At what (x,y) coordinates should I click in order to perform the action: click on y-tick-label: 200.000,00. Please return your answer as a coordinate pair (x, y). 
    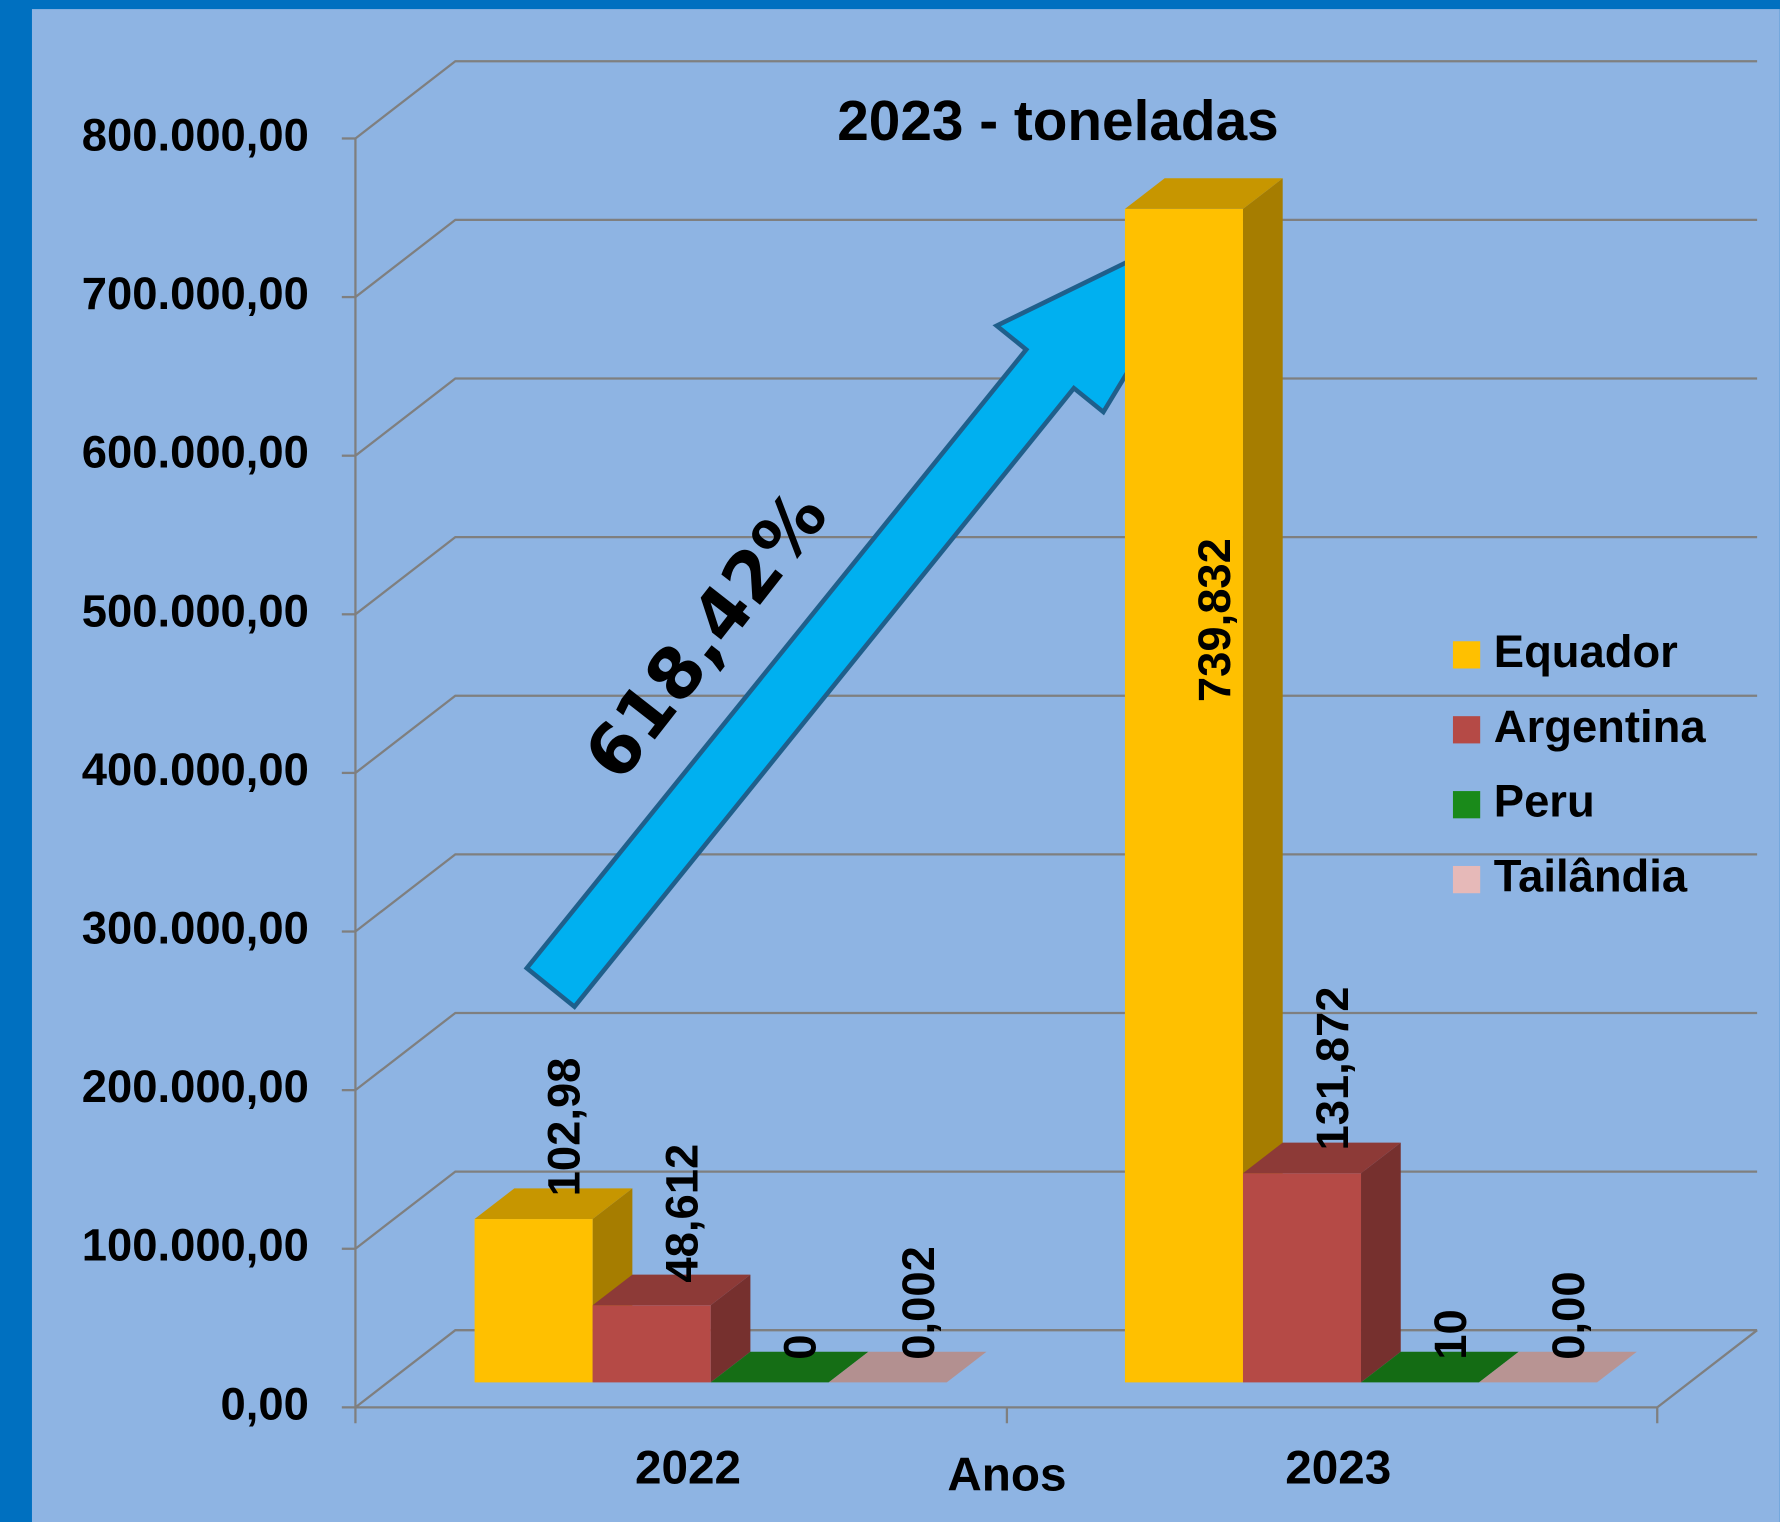
    Looking at the image, I should click on (195, 1086).